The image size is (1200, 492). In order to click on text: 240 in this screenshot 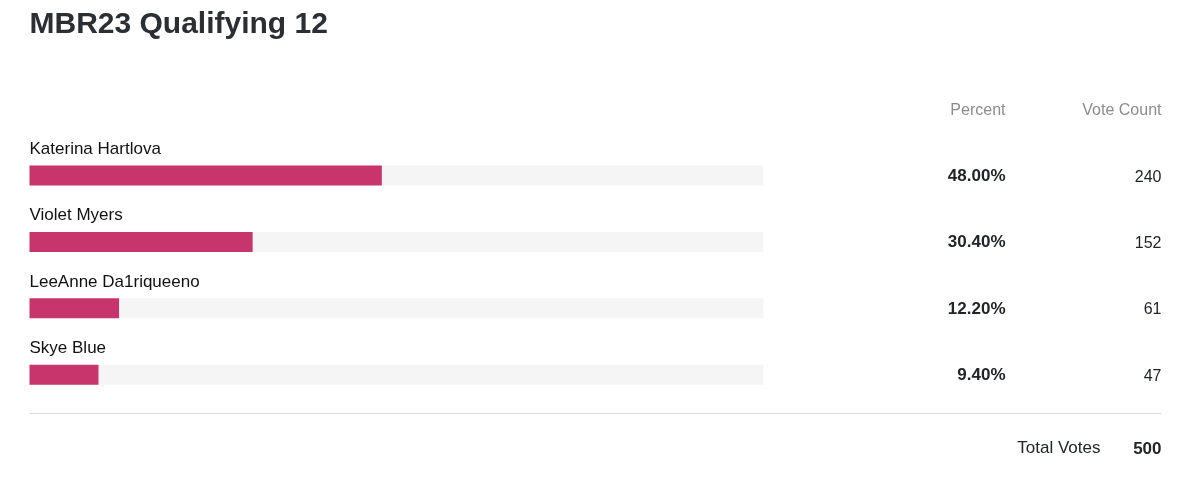, I will do `click(1148, 176)`.